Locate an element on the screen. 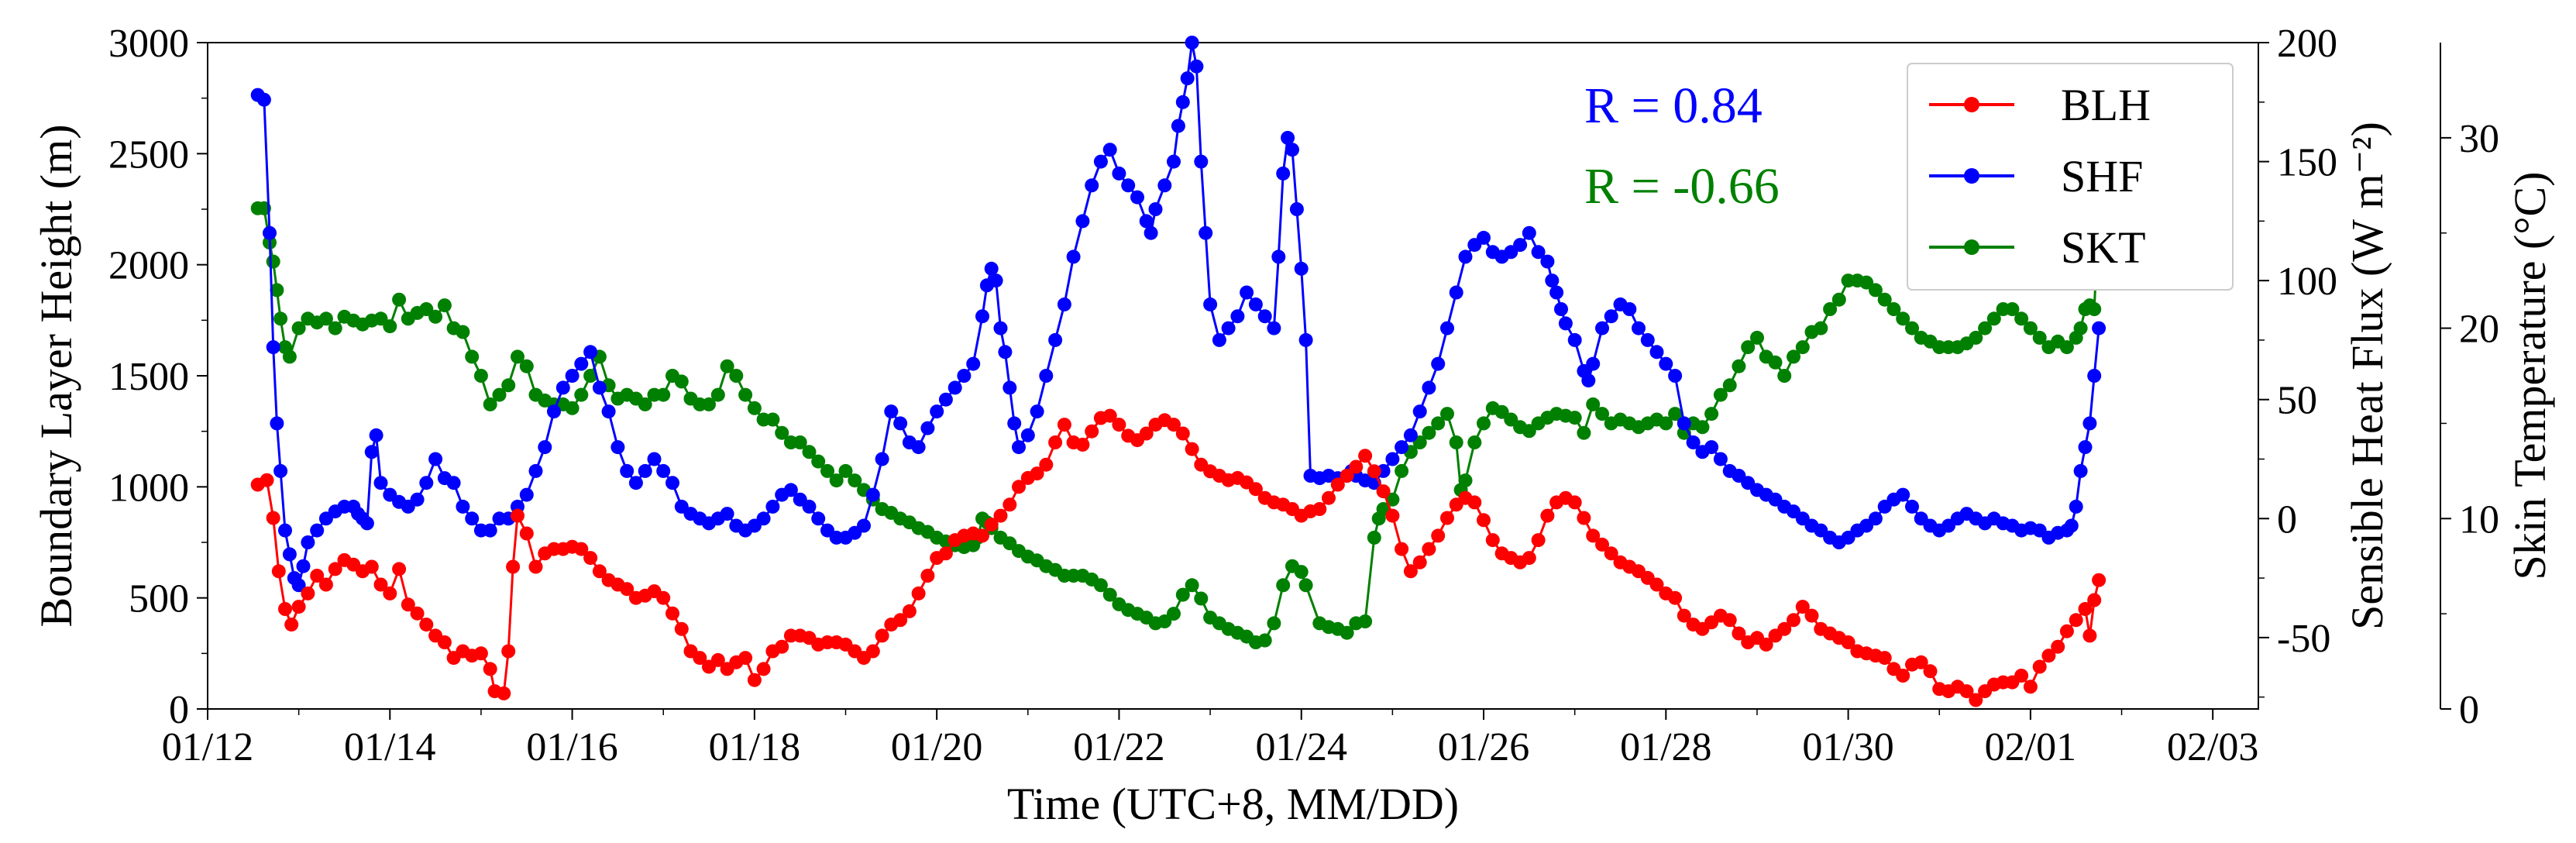 The height and width of the screenshot is (843, 2576). x-tick-label: 01/22 is located at coordinates (1118, 747).